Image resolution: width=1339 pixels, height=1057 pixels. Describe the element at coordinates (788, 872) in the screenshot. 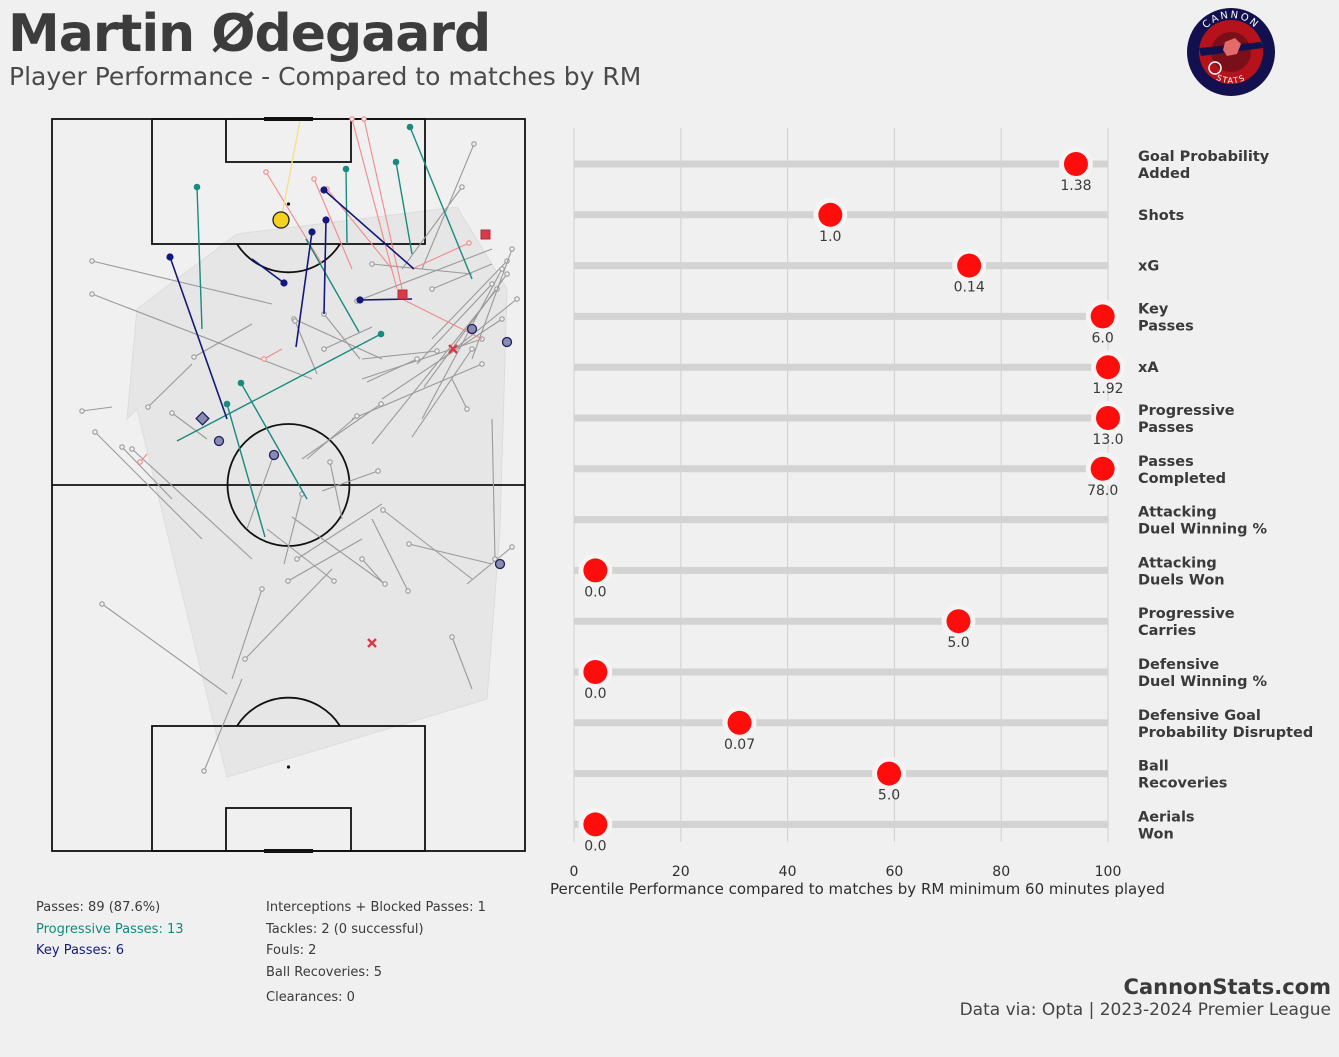

I see `x-tick-label: 40` at that location.